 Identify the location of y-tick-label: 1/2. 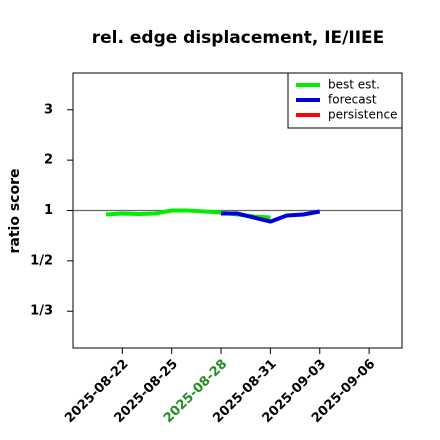
(41, 260).